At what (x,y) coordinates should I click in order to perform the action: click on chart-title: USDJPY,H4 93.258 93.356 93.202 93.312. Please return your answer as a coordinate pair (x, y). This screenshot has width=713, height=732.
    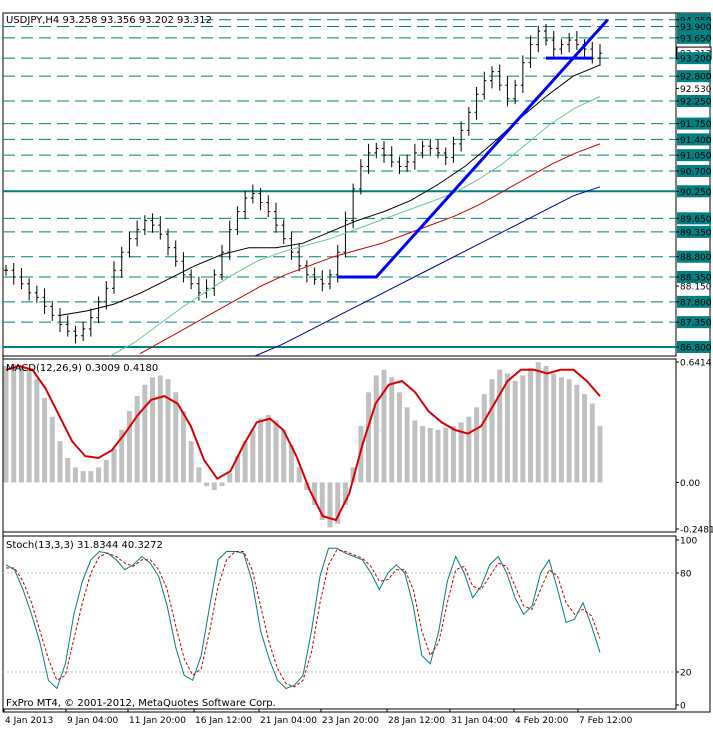
    Looking at the image, I should click on (109, 20).